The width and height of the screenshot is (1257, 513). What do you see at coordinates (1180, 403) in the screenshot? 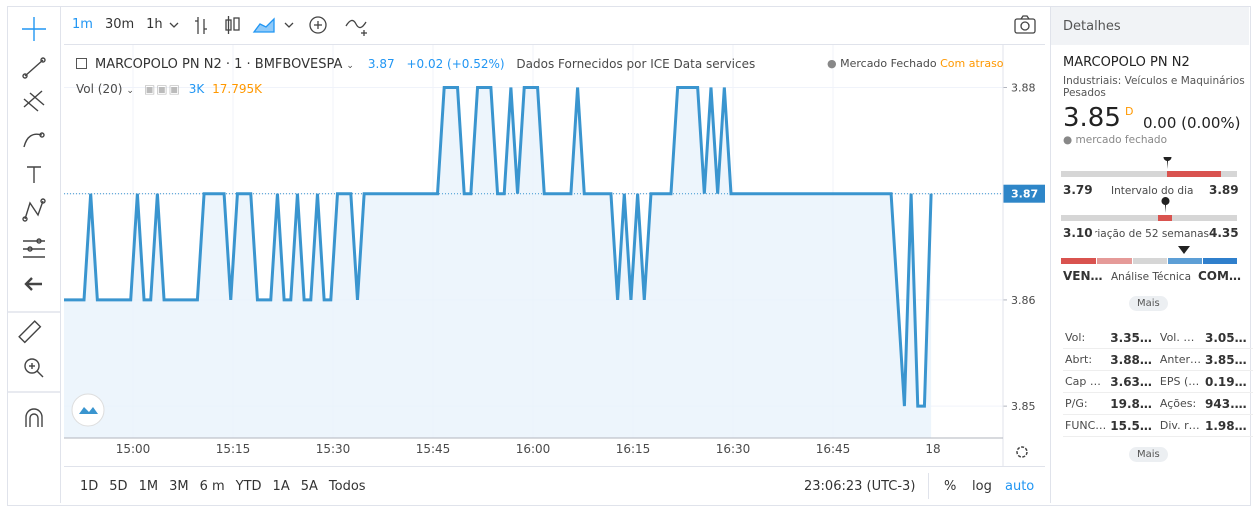
I see `stat-label: Ações:` at bounding box center [1180, 403].